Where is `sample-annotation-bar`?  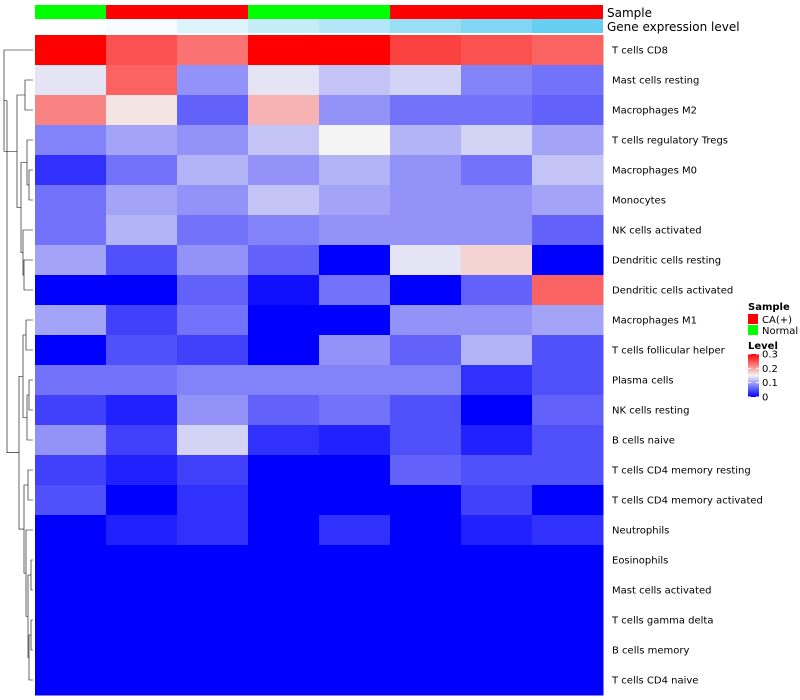 sample-annotation-bar is located at coordinates (319, 12).